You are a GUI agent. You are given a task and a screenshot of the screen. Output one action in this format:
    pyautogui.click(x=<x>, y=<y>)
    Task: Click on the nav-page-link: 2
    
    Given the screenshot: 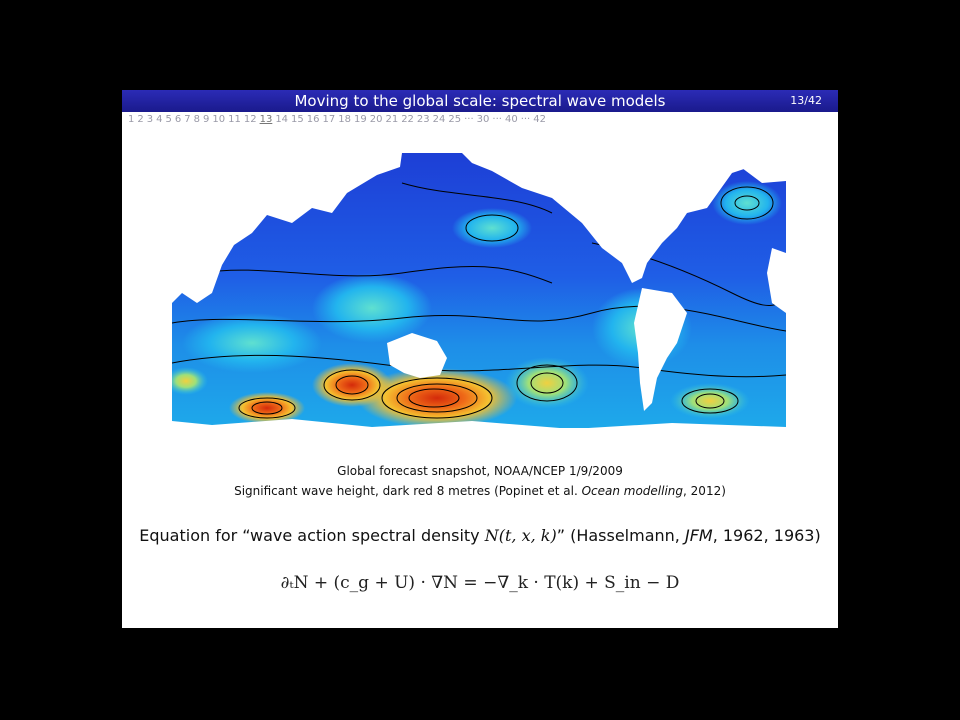 What is the action you would take?
    pyautogui.click(x=140, y=119)
    